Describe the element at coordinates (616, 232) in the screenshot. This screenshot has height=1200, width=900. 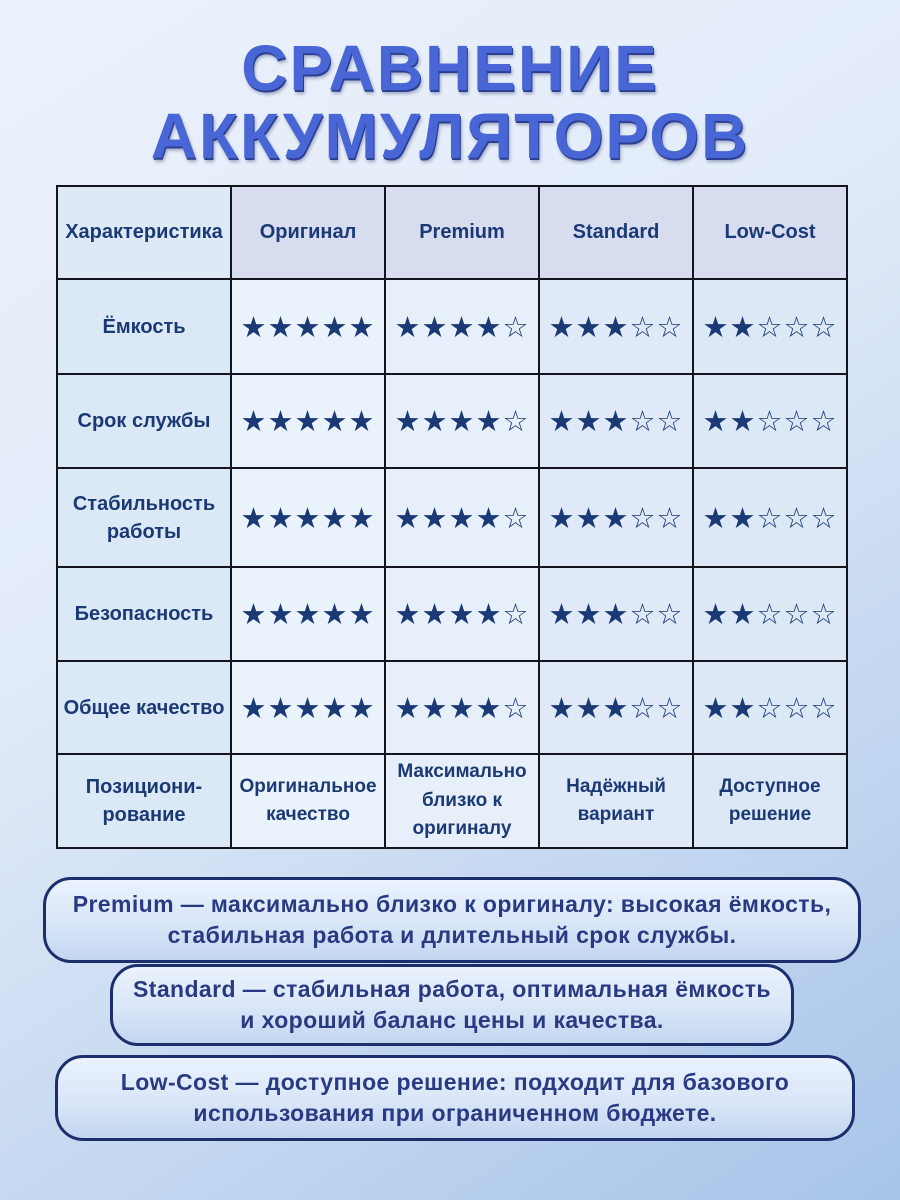
I see `column-header-standard: Standard` at that location.